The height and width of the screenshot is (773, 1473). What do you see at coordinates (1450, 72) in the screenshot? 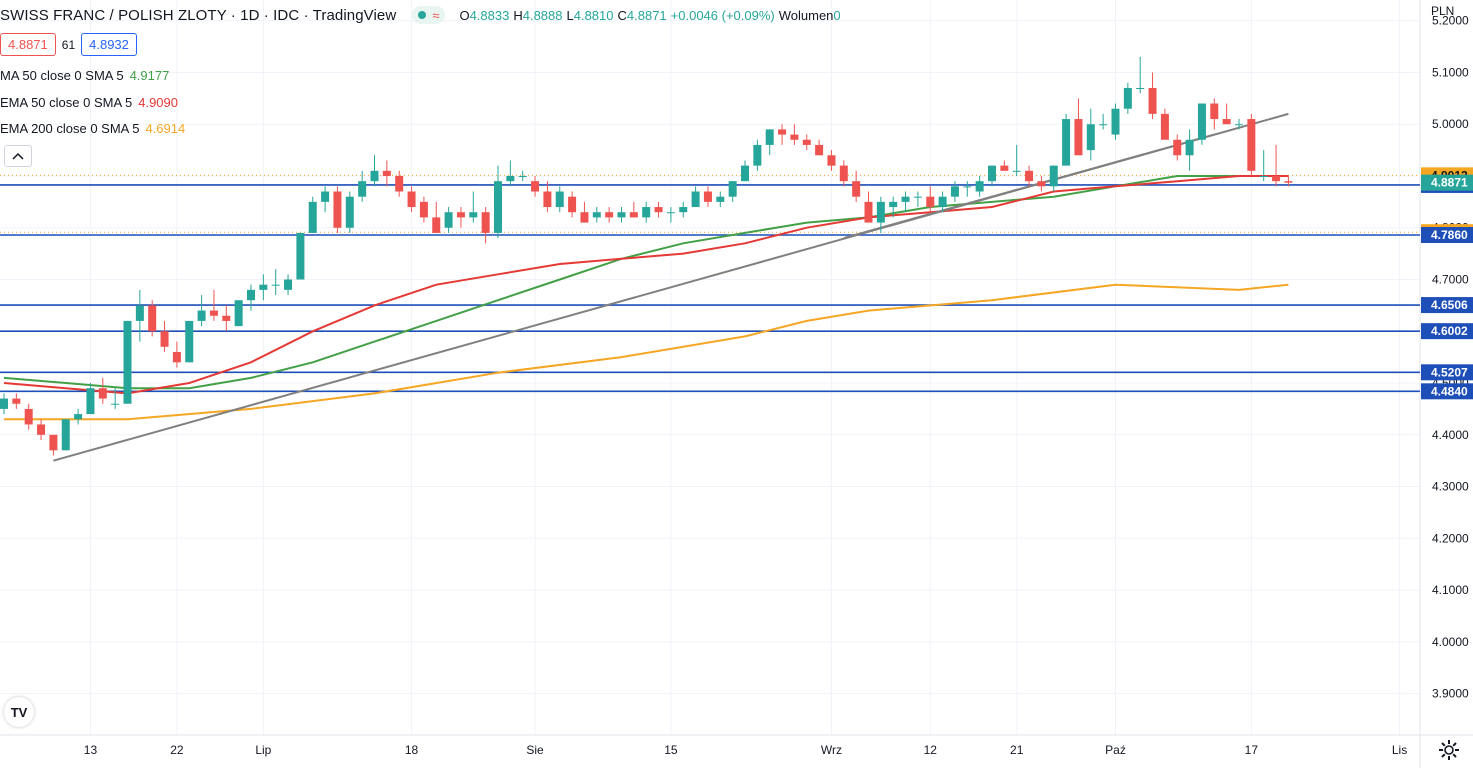
I see `price-tick-label: 5.1000` at bounding box center [1450, 72].